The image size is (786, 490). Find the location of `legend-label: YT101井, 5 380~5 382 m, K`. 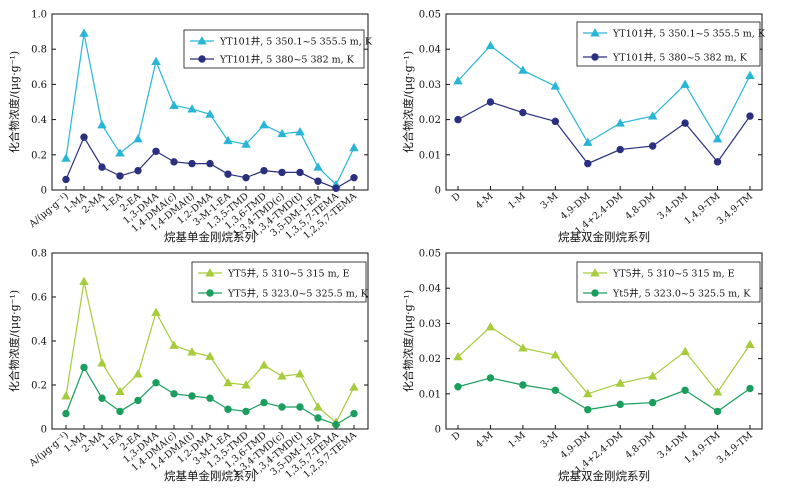

legend-label: YT101井, 5 380~5 382 m, K is located at coordinates (680, 58).